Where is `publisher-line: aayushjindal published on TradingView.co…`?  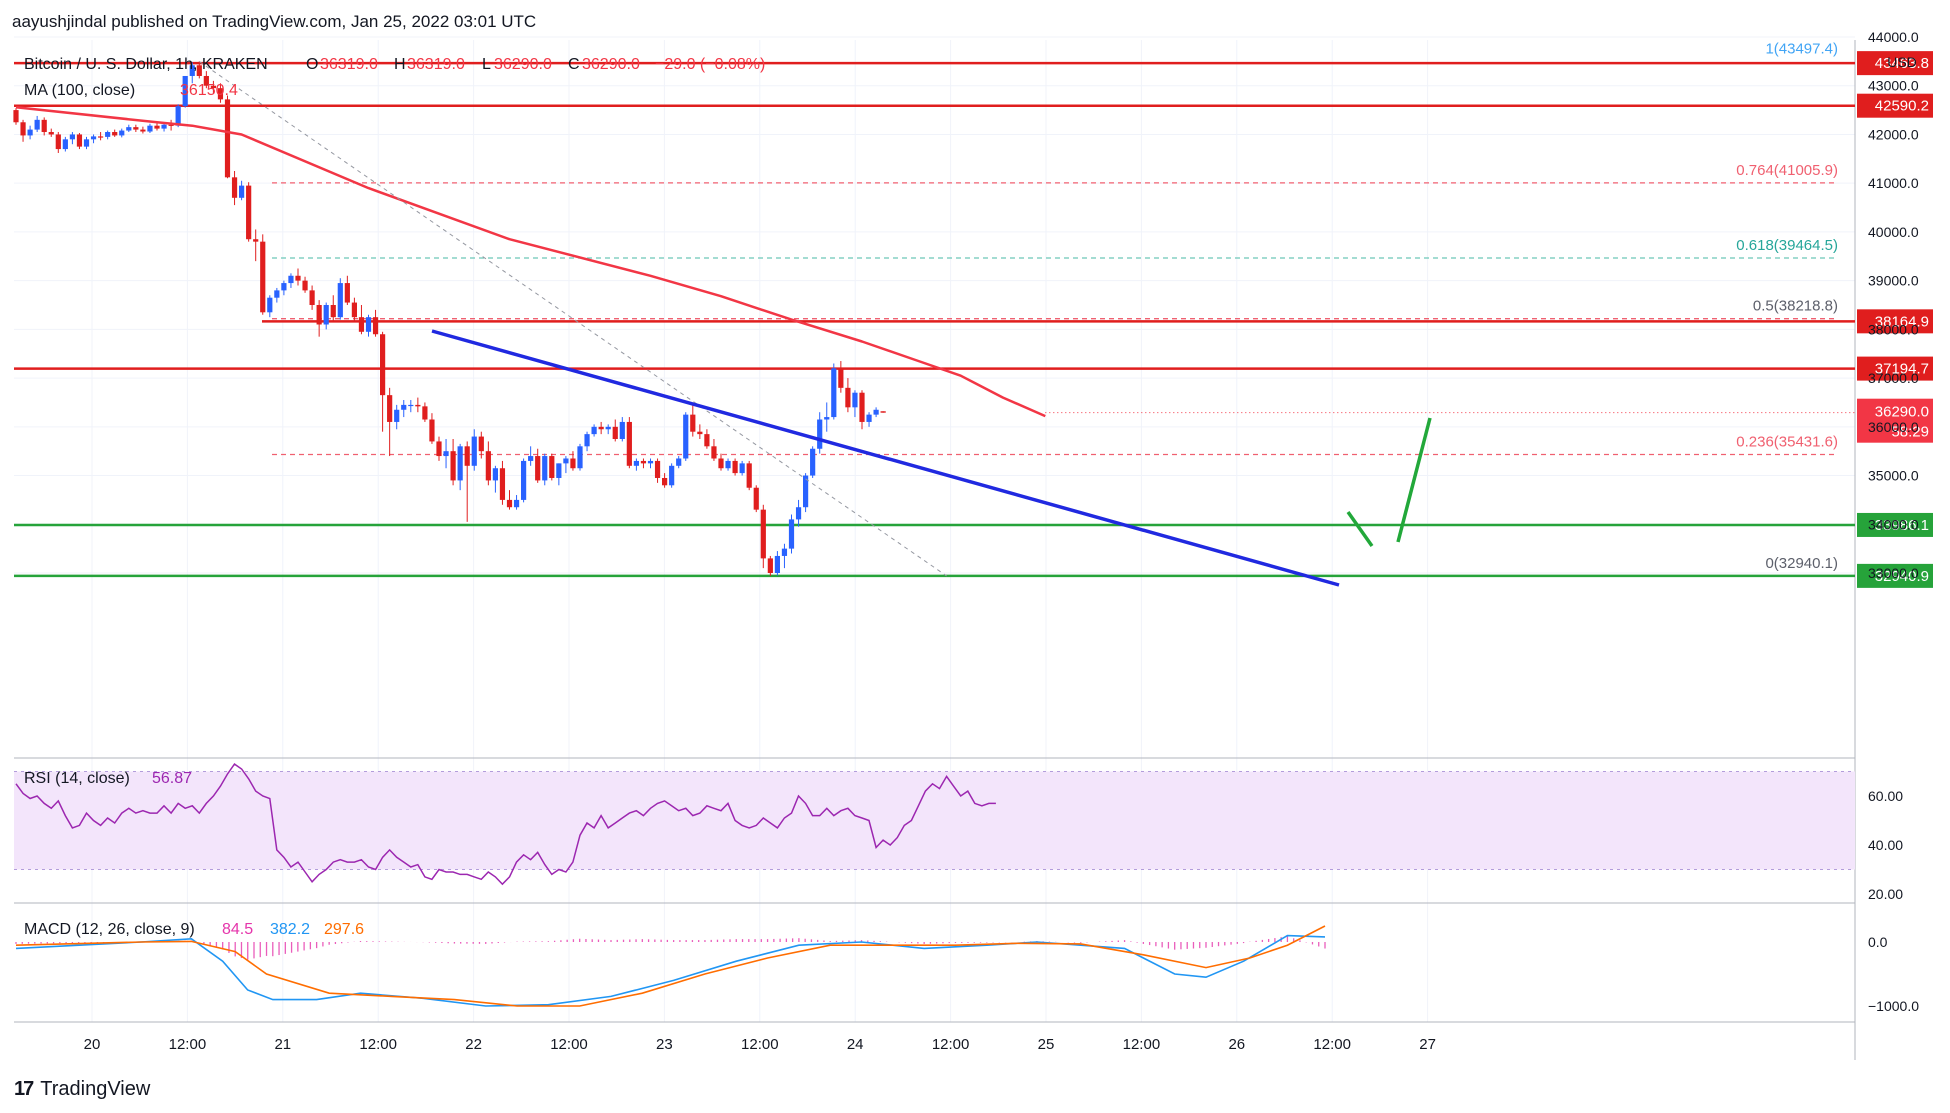 publisher-line: aayushjindal published on TradingView.co… is located at coordinates (274, 21).